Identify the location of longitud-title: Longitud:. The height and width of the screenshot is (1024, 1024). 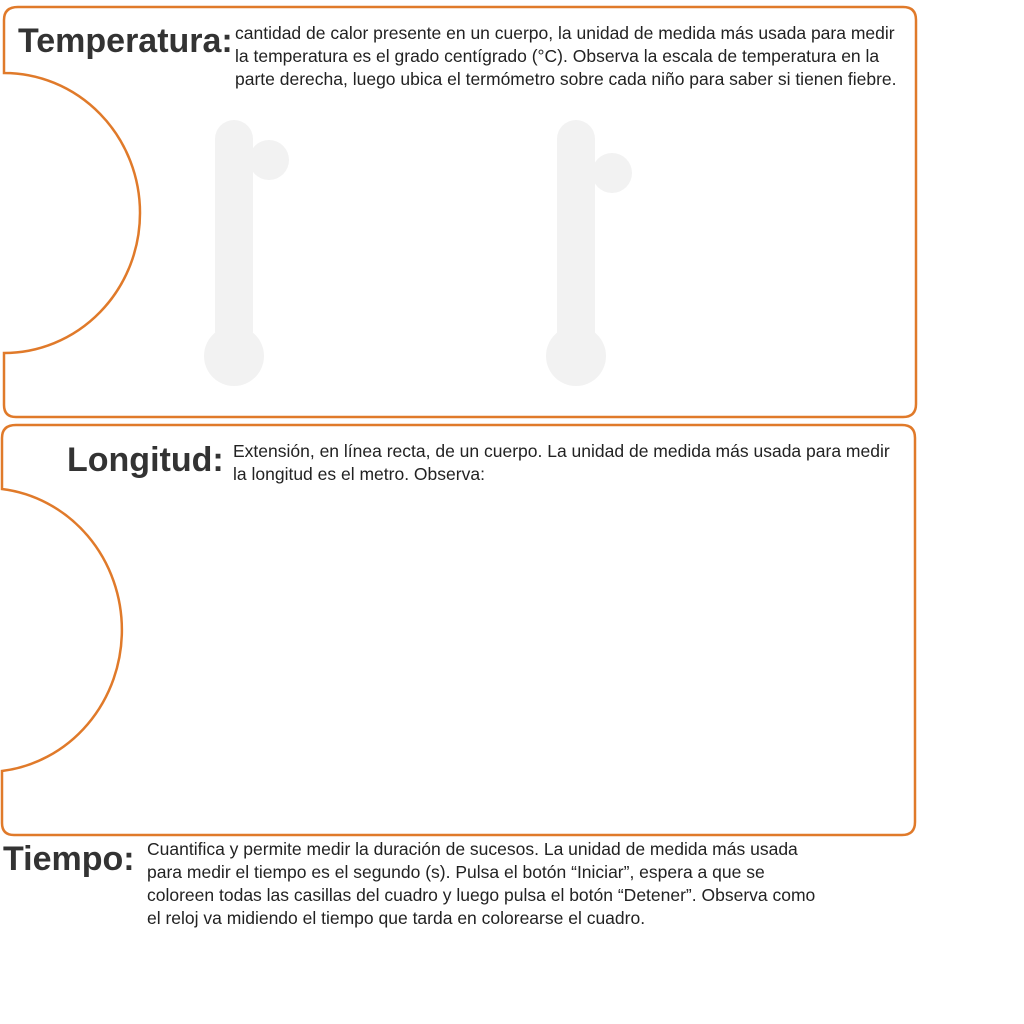
(145, 460).